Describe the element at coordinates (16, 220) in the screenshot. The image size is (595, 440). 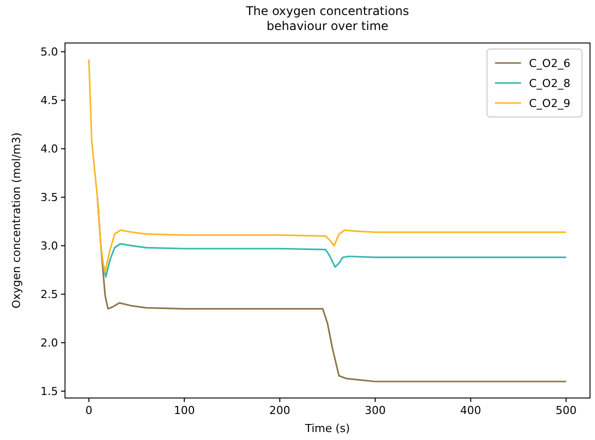
I see `y-axis-title: Oxygen concentration (mol/m3)` at that location.